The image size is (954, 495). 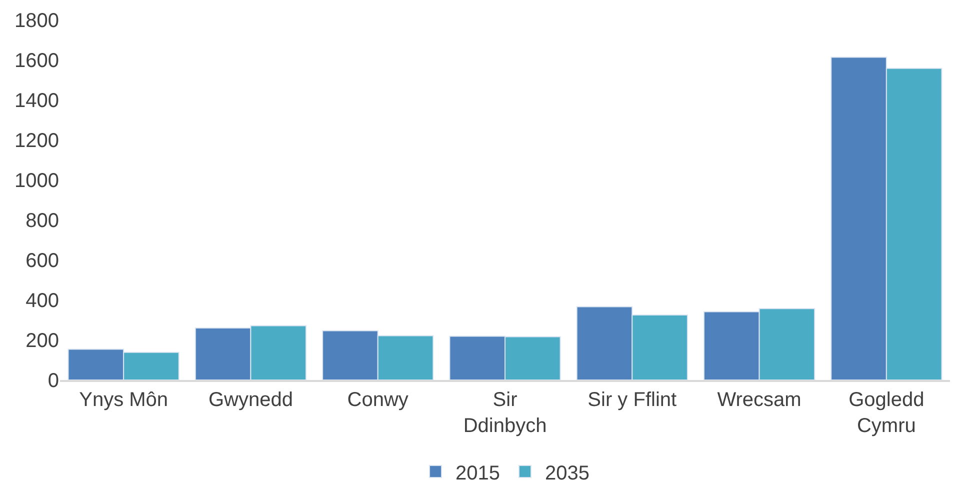 What do you see at coordinates (759, 400) in the screenshot?
I see `x-tick-label: Wrecsam` at bounding box center [759, 400].